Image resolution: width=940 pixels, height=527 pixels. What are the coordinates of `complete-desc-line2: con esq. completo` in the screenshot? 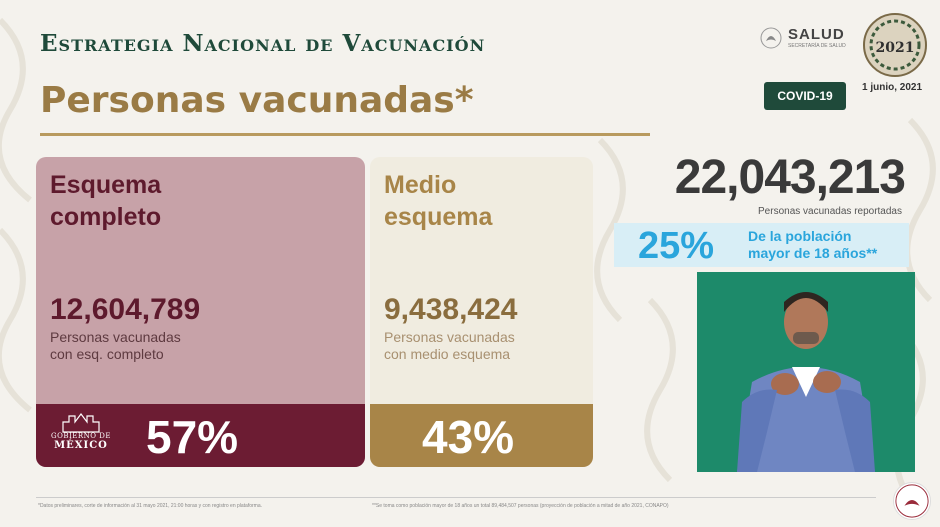 It's located at (107, 354).